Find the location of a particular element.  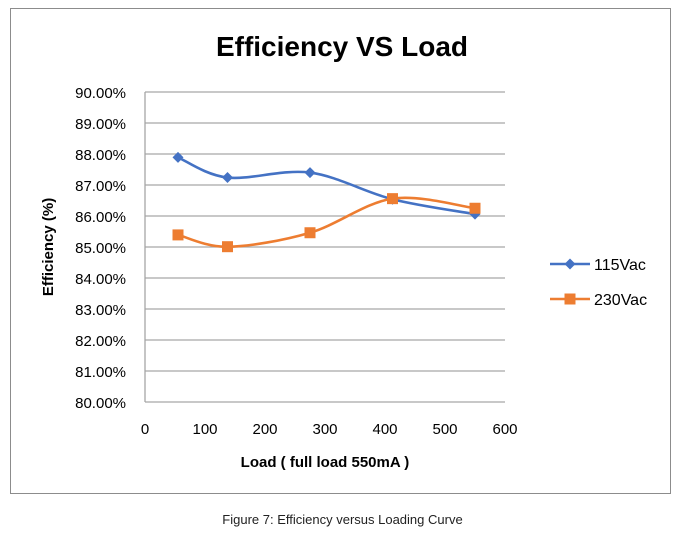

y-tick-label: 85.00% is located at coordinates (100, 248).